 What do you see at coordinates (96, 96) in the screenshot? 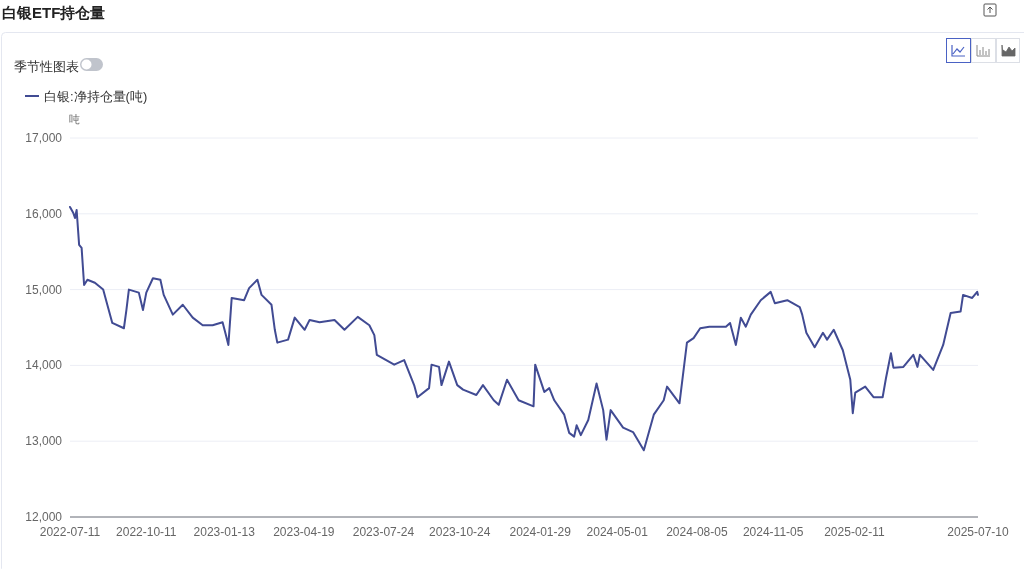
I see `legend-label: 白银:净持仓量(吨)` at bounding box center [96, 96].